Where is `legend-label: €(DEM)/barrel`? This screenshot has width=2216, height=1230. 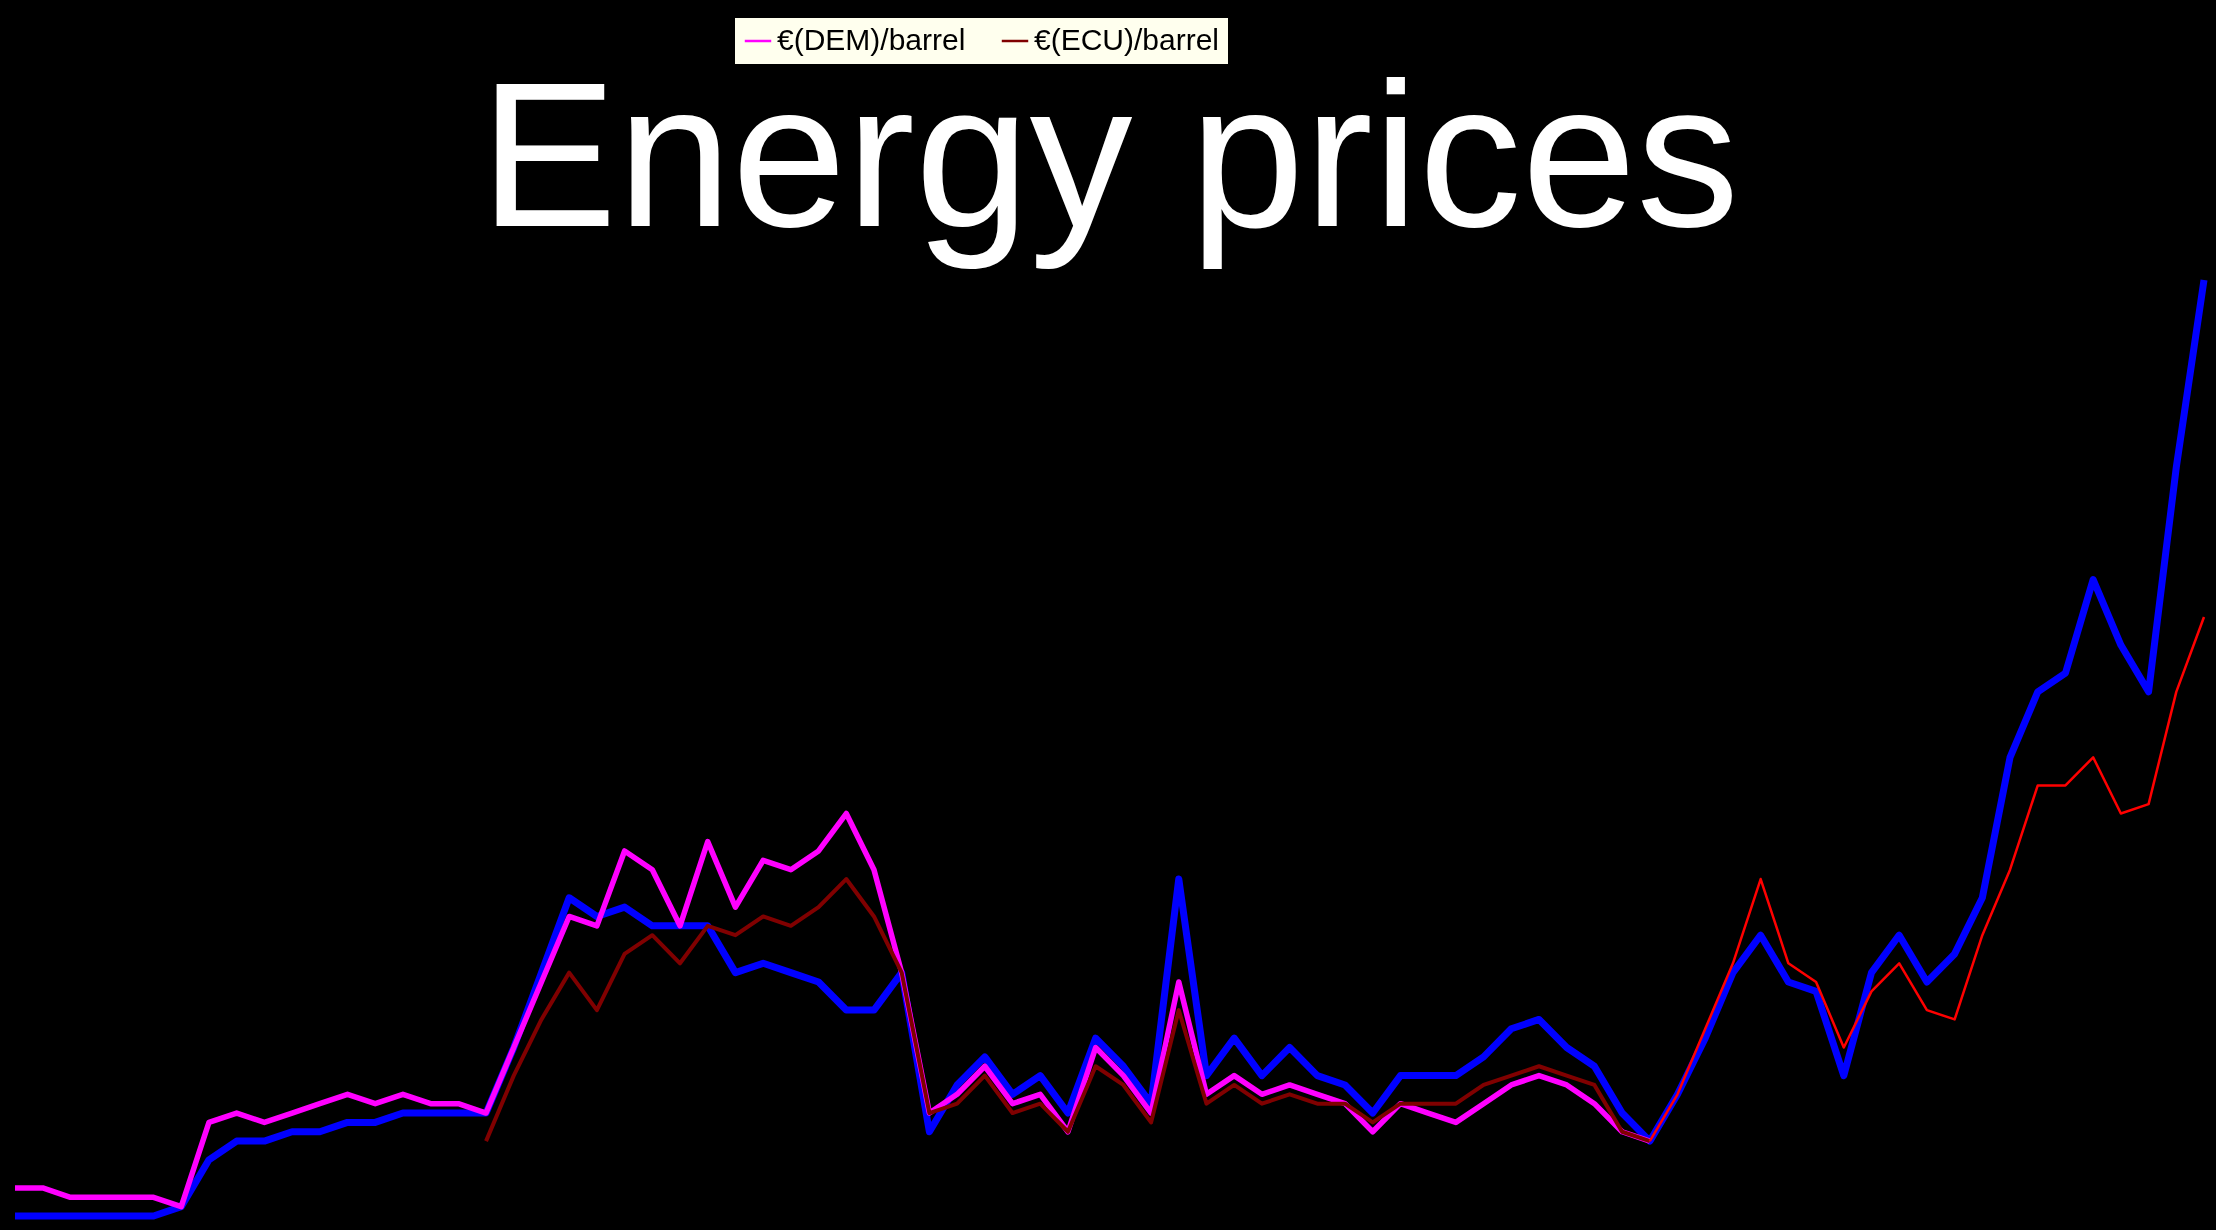 legend-label: €(DEM)/barrel is located at coordinates (871, 39).